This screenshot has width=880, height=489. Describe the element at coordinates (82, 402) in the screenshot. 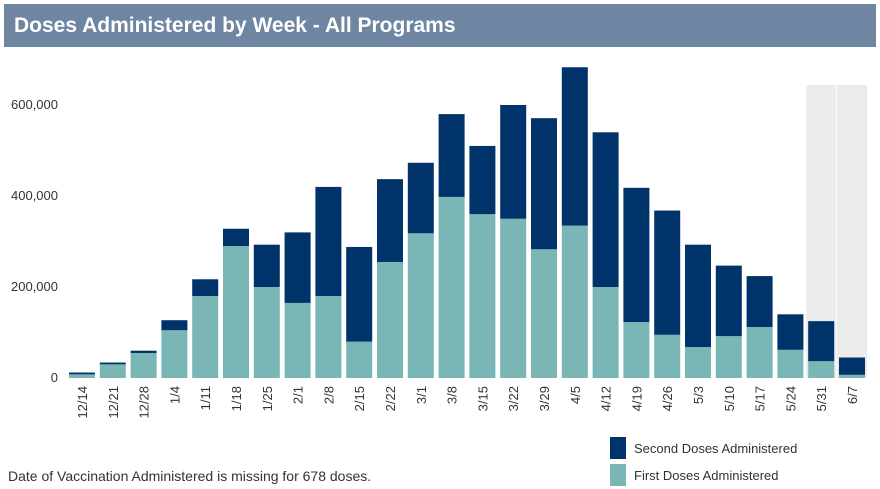

I see `x-tick-label: 12/14` at that location.